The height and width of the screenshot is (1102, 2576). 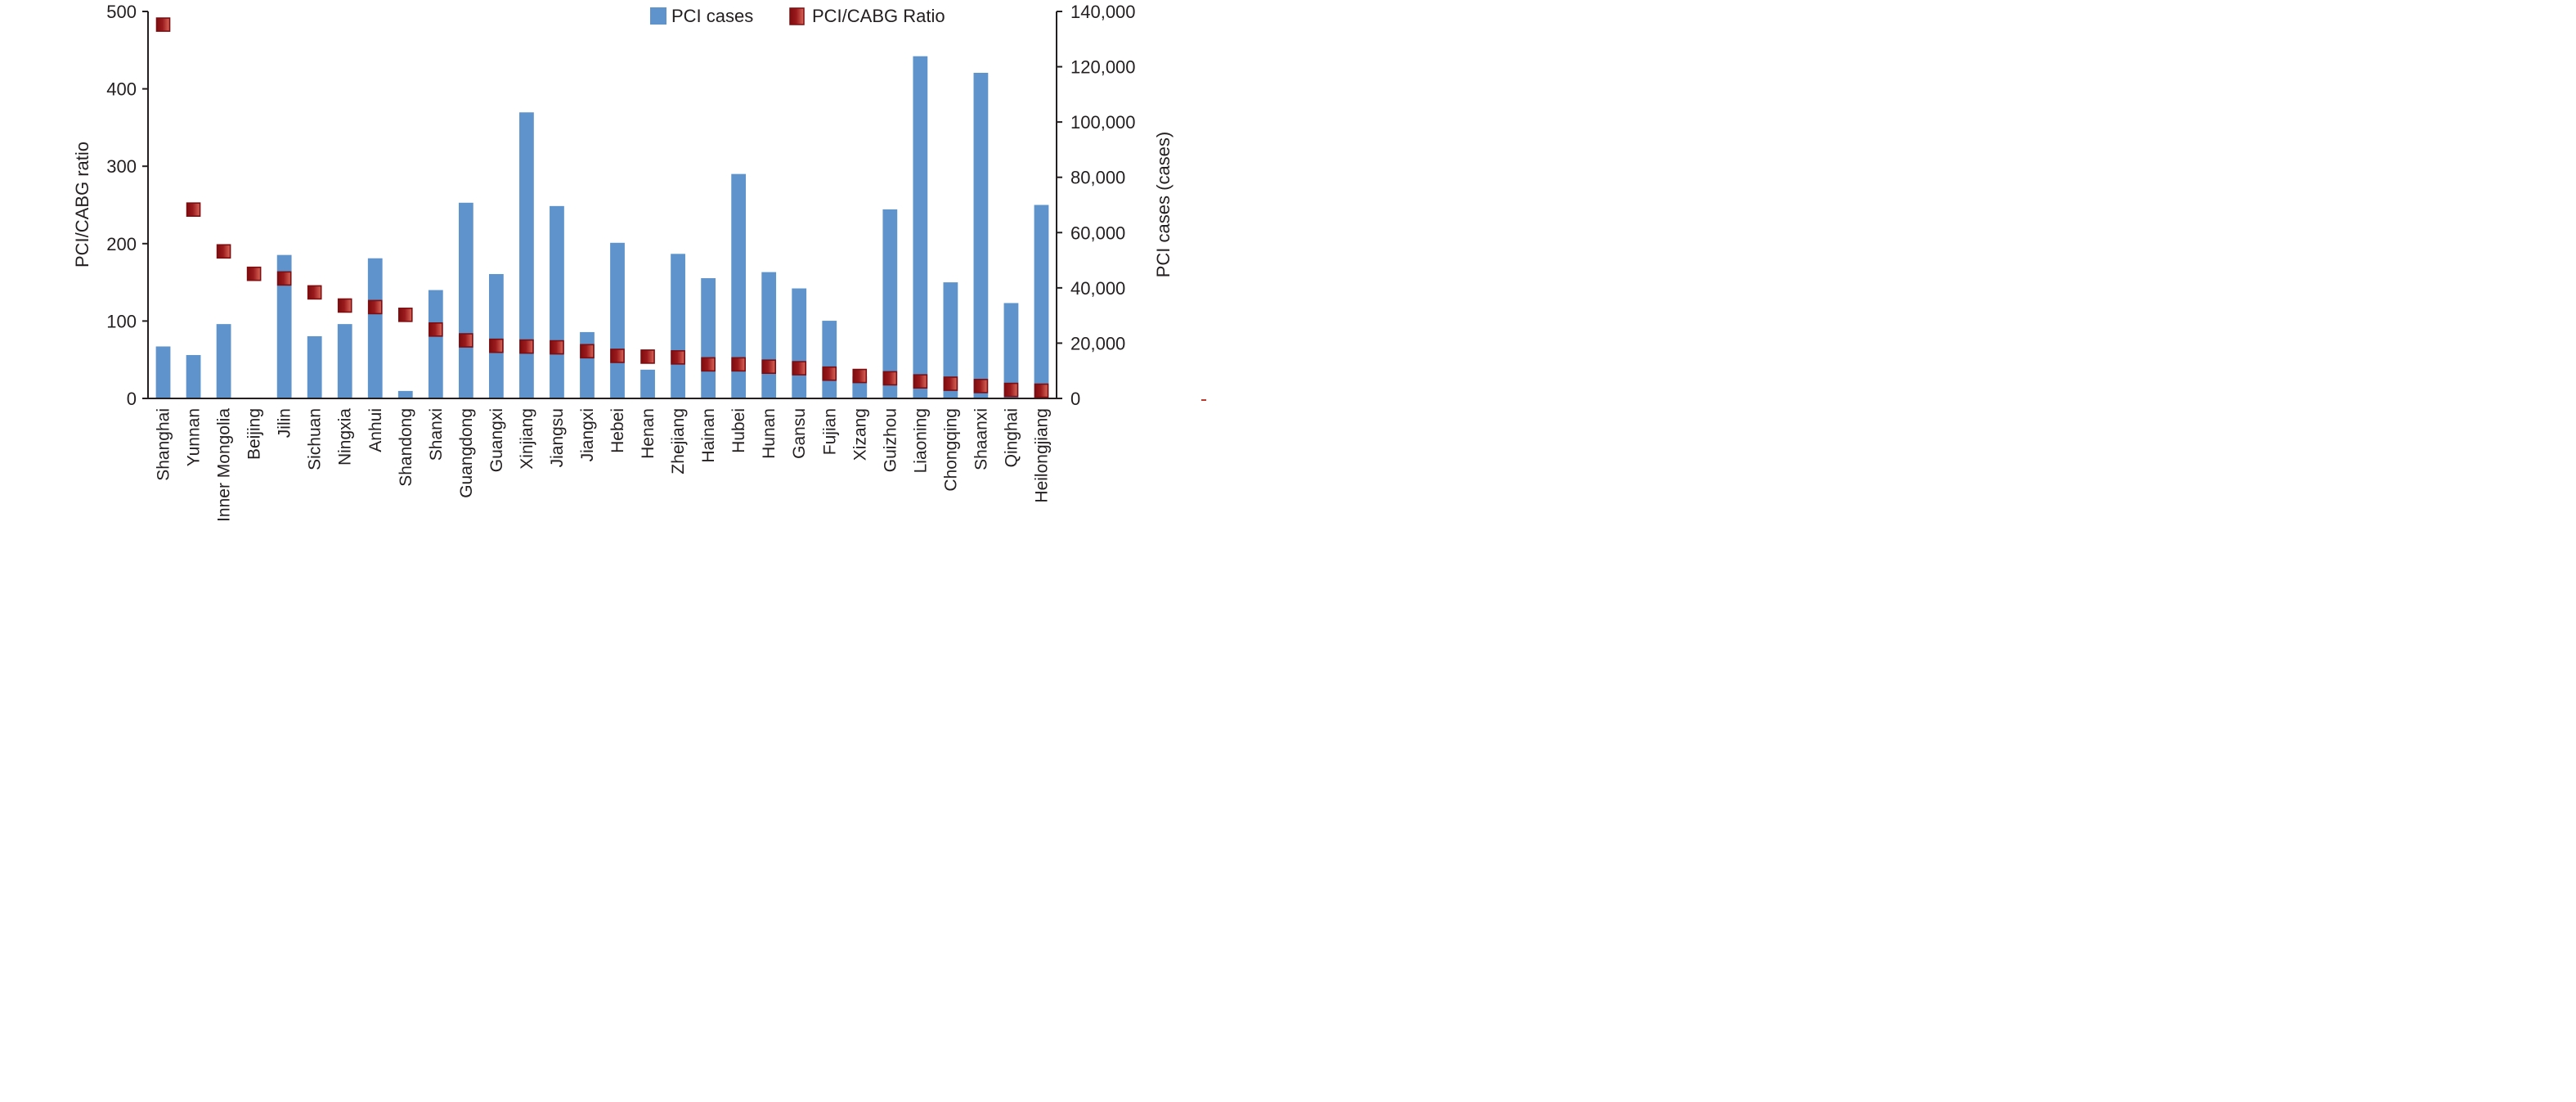 I want to click on marker-liaoning, so click(x=920, y=382).